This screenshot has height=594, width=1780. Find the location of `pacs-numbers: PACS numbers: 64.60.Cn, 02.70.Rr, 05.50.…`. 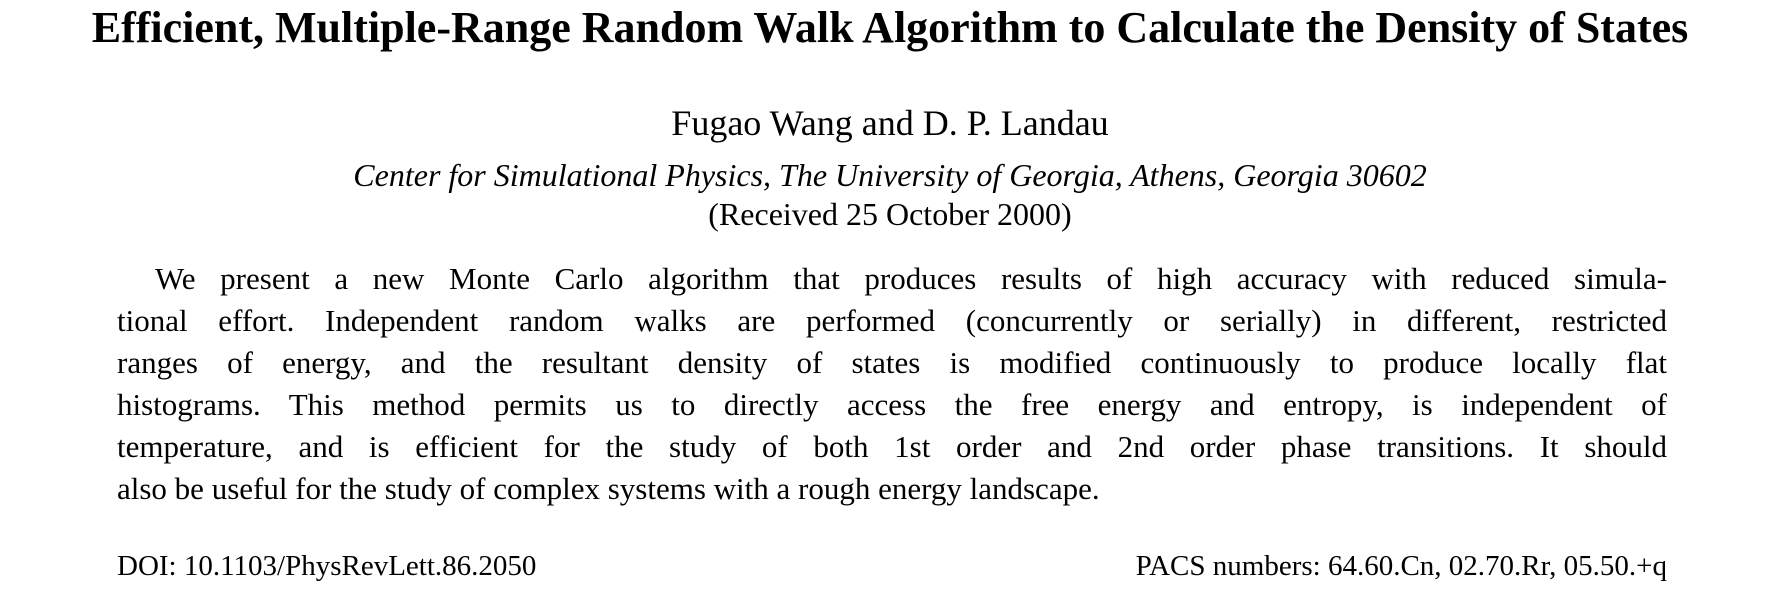

pacs-numbers: PACS numbers: 64.60.Cn, 02.70.Rr, 05.50.… is located at coordinates (1401, 566).